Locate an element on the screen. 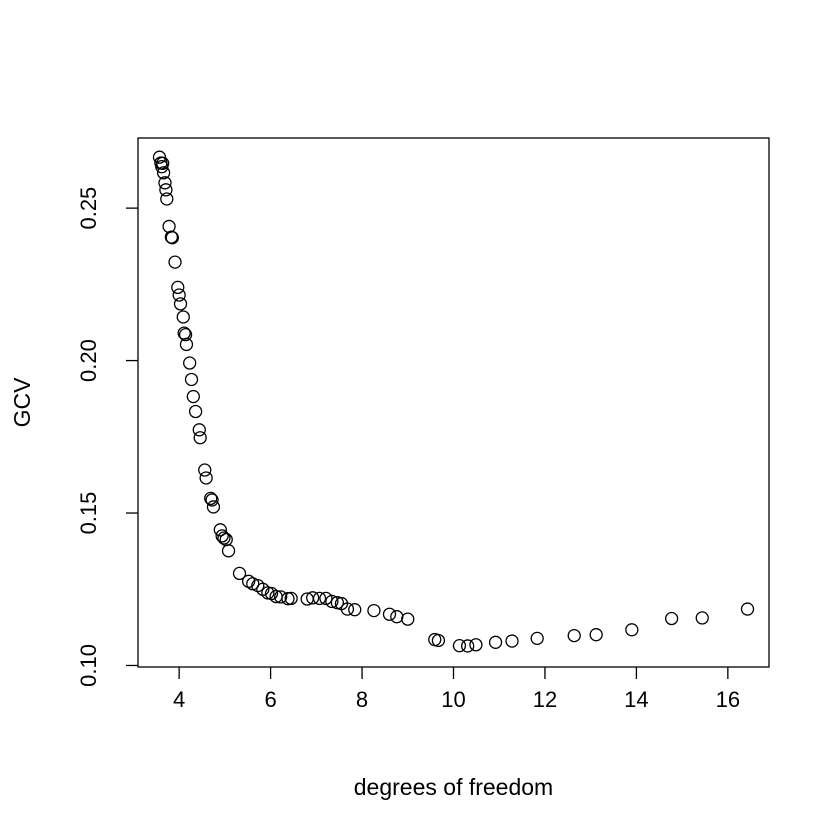 The image size is (840, 840). x-tick-label: 8 is located at coordinates (362, 699).